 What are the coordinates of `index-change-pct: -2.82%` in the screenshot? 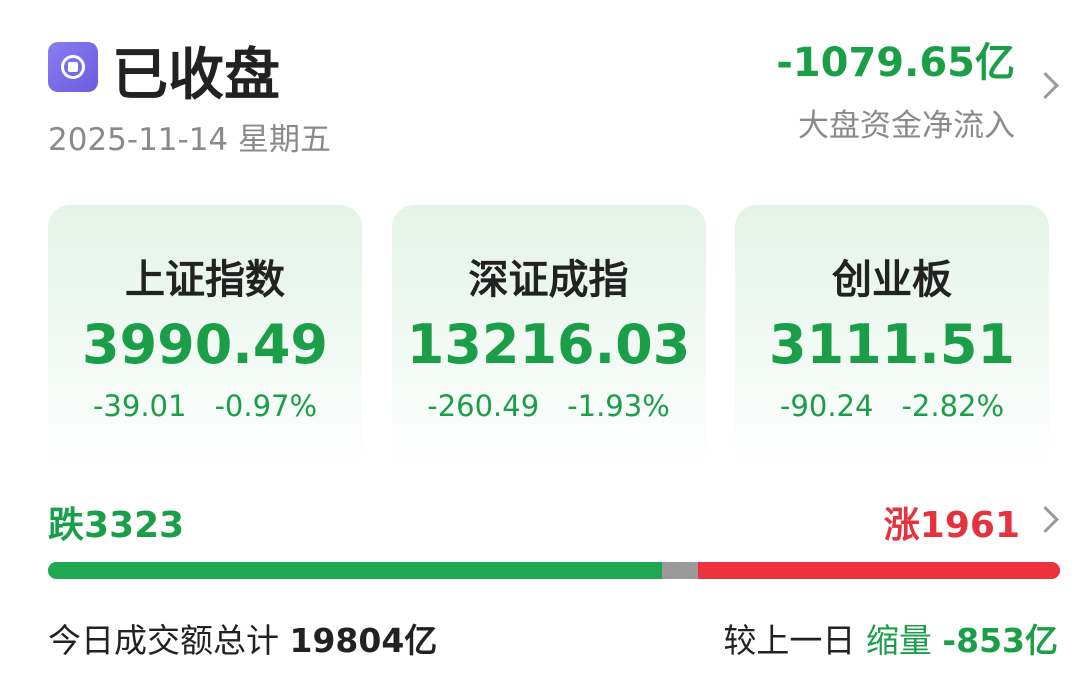 It's located at (953, 406).